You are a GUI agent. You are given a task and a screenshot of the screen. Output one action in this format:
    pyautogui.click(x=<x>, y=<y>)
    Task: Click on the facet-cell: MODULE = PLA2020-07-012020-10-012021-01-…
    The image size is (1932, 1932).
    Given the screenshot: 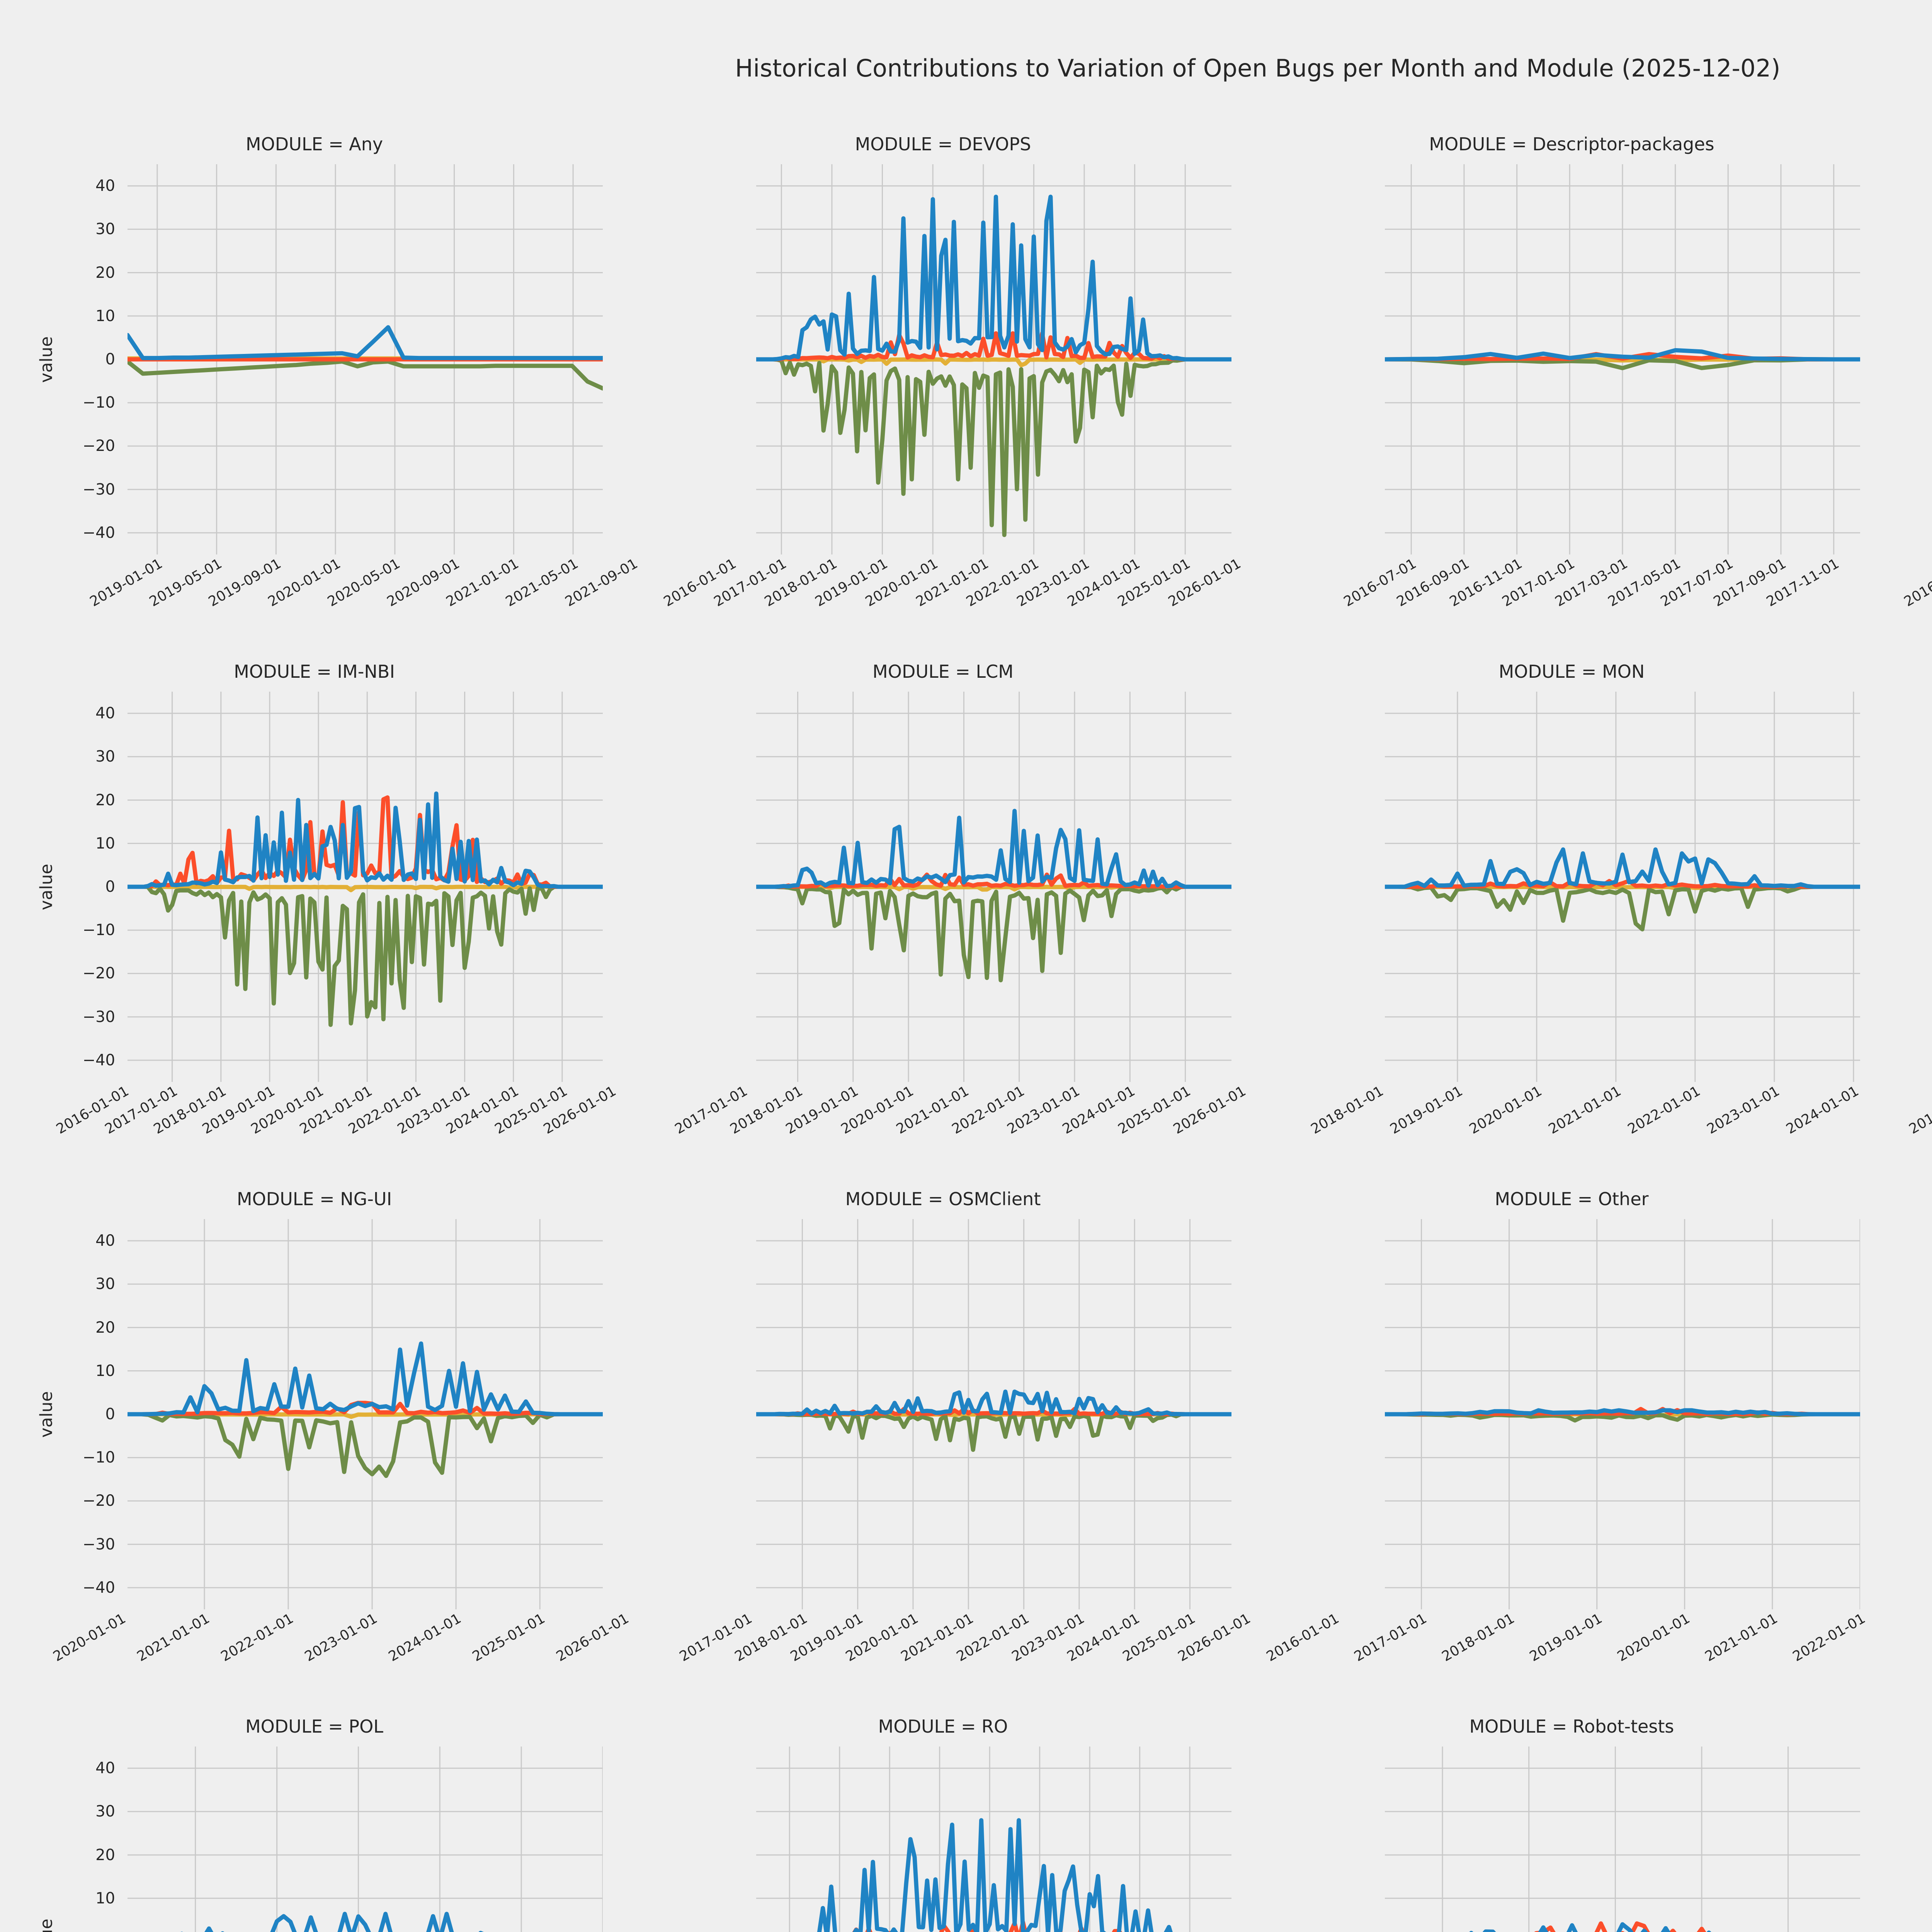 What is the action you would take?
    pyautogui.click(x=1909, y=1446)
    